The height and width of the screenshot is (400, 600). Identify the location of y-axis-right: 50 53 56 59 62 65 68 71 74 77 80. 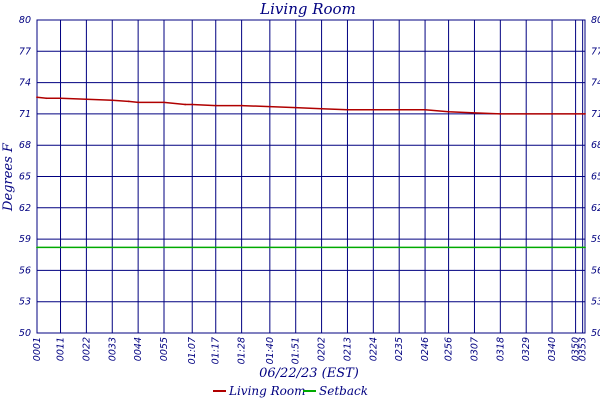
(595, 177).